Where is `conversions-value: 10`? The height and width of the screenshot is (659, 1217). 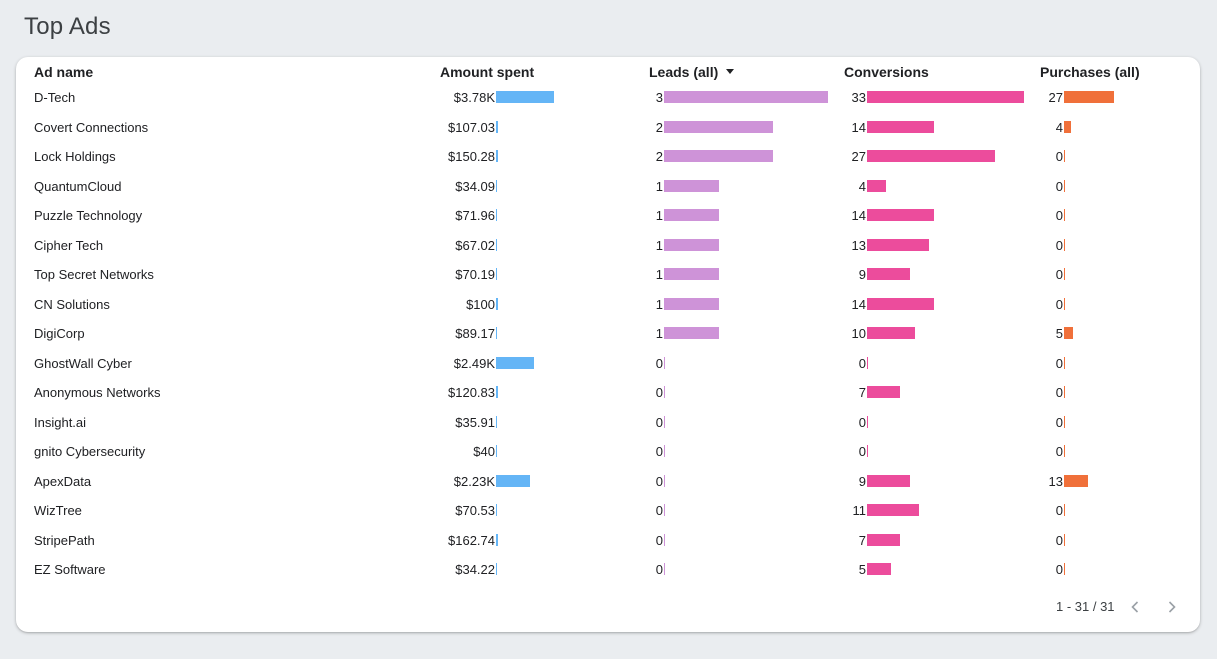 conversions-value: 10 is located at coordinates (858, 333).